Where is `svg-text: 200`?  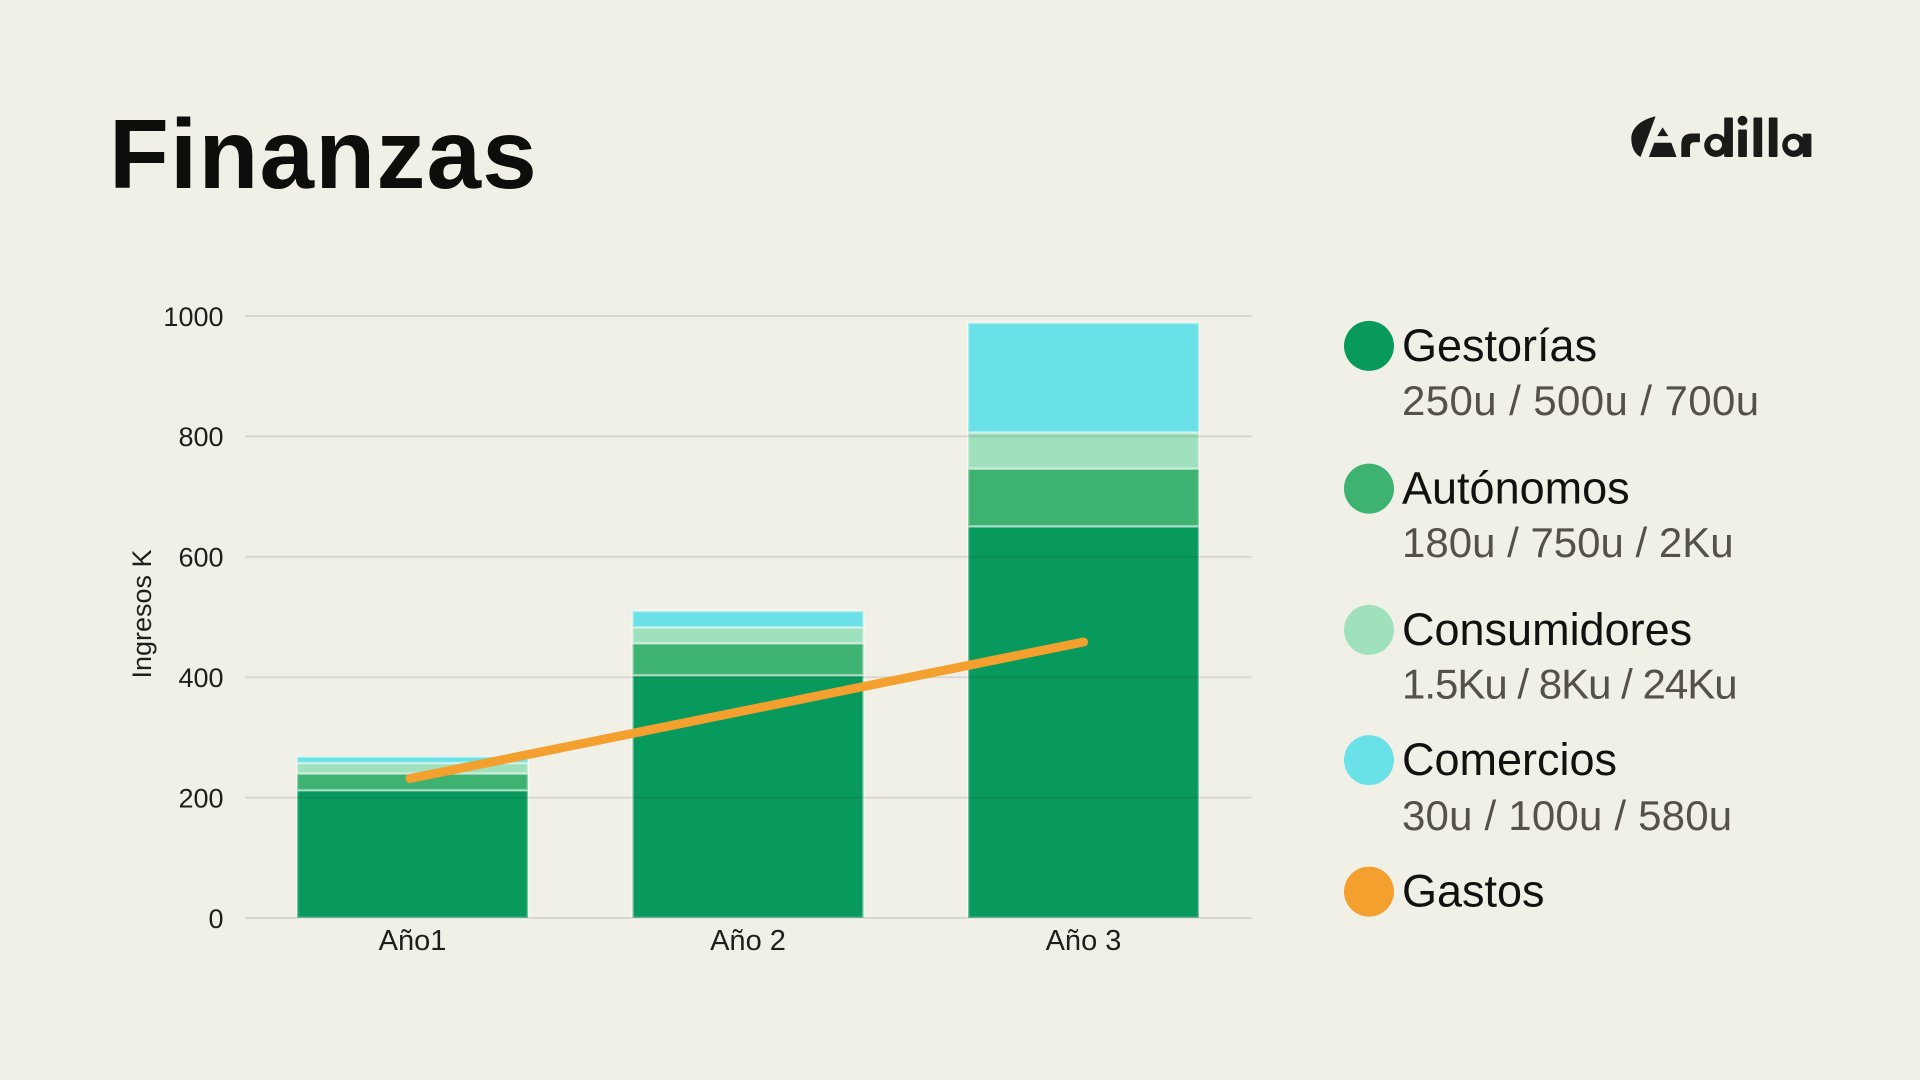 svg-text: 200 is located at coordinates (200, 798).